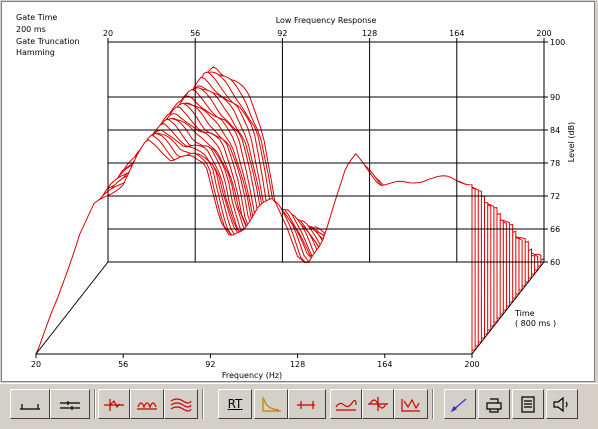 The height and width of the screenshot is (429, 598). What do you see at coordinates (555, 229) in the screenshot?
I see `level-tick-label: 66` at bounding box center [555, 229].